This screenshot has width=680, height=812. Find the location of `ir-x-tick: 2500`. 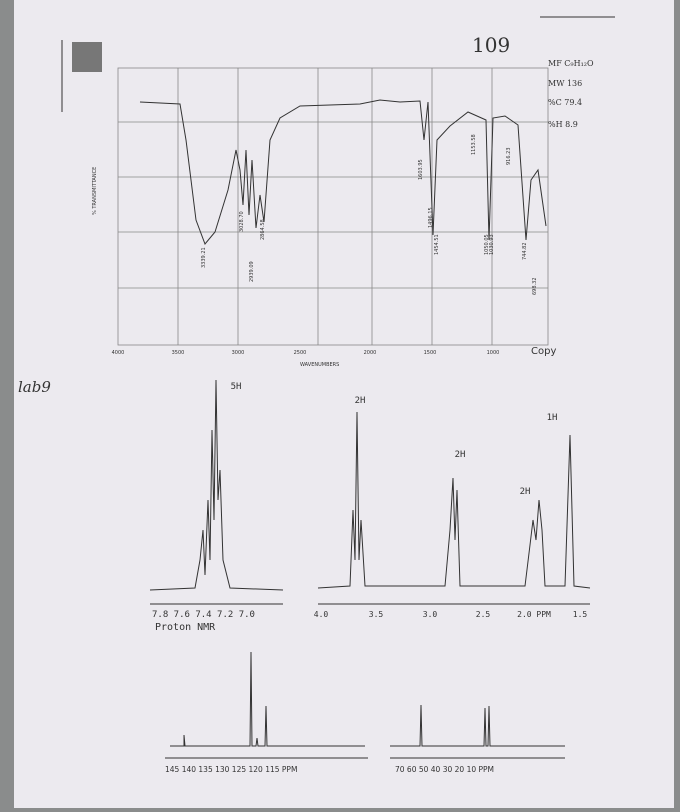

ir-x-tick: 2500 is located at coordinates (300, 353).